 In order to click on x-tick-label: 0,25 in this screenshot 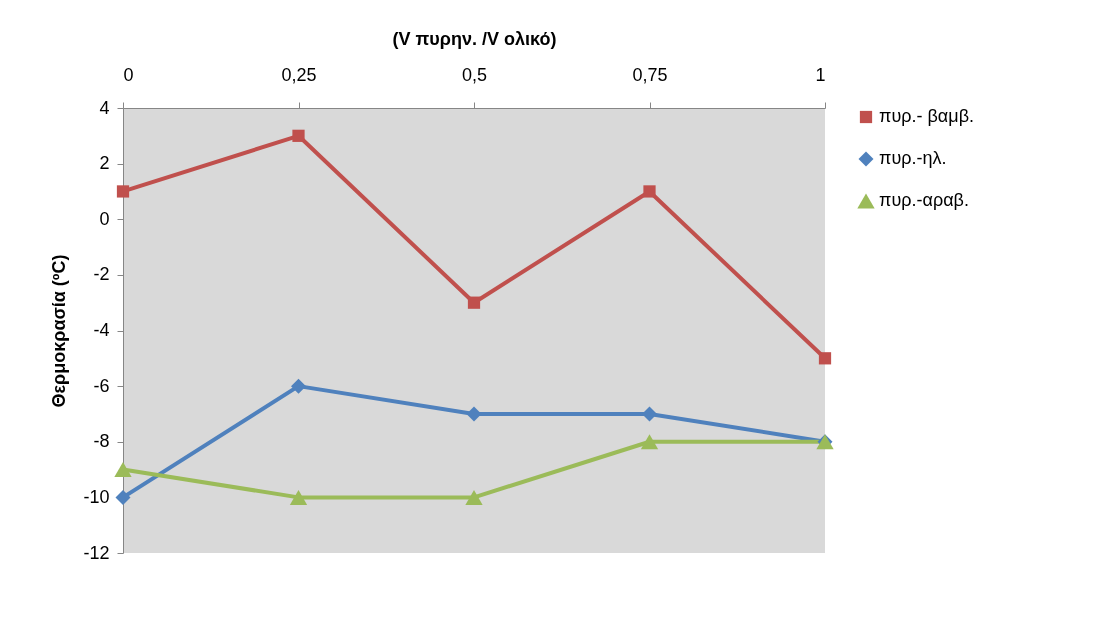, I will do `click(299, 74)`.